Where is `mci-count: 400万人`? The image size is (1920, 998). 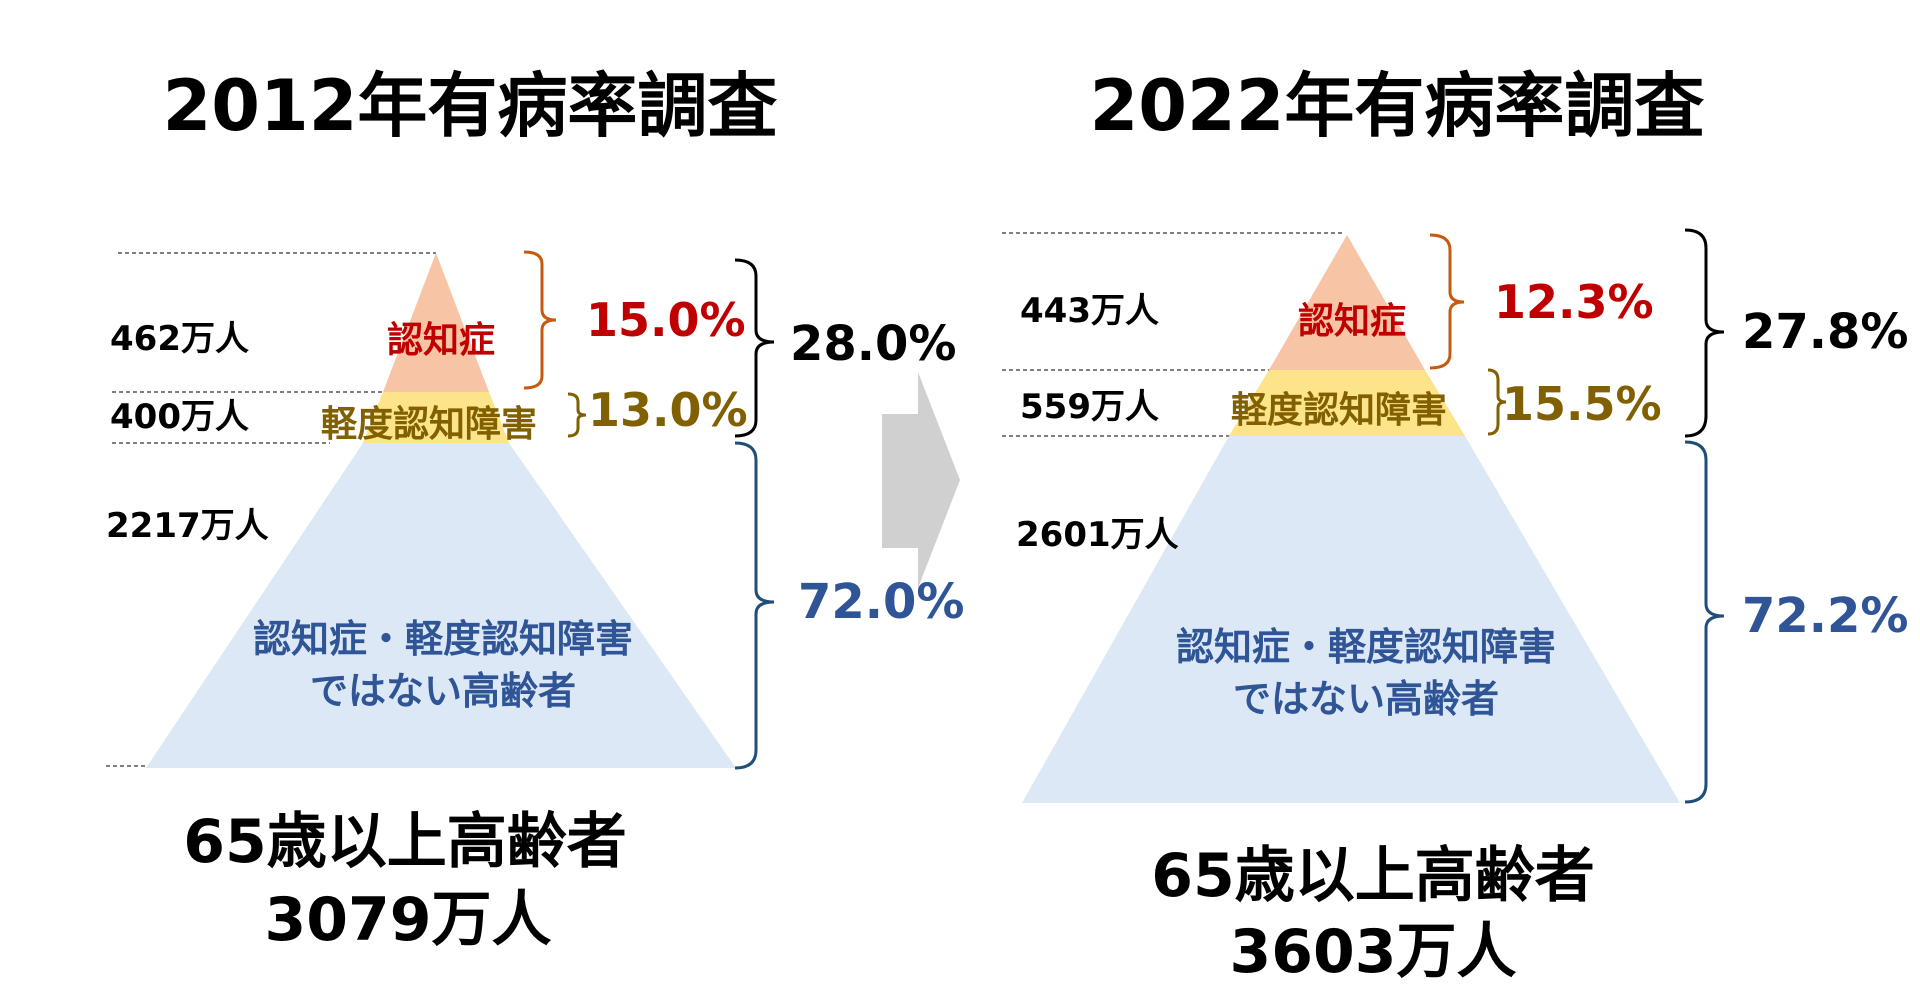 mci-count: 400万人 is located at coordinates (179, 417).